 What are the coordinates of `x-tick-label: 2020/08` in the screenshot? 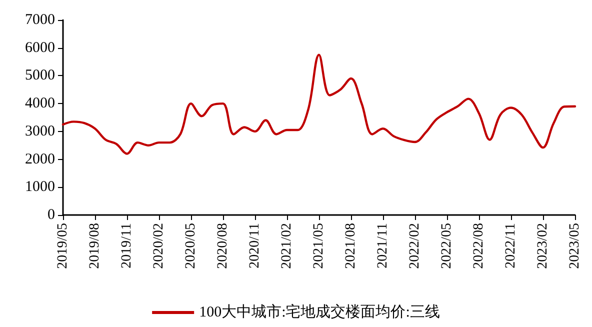 It's located at (223, 246).